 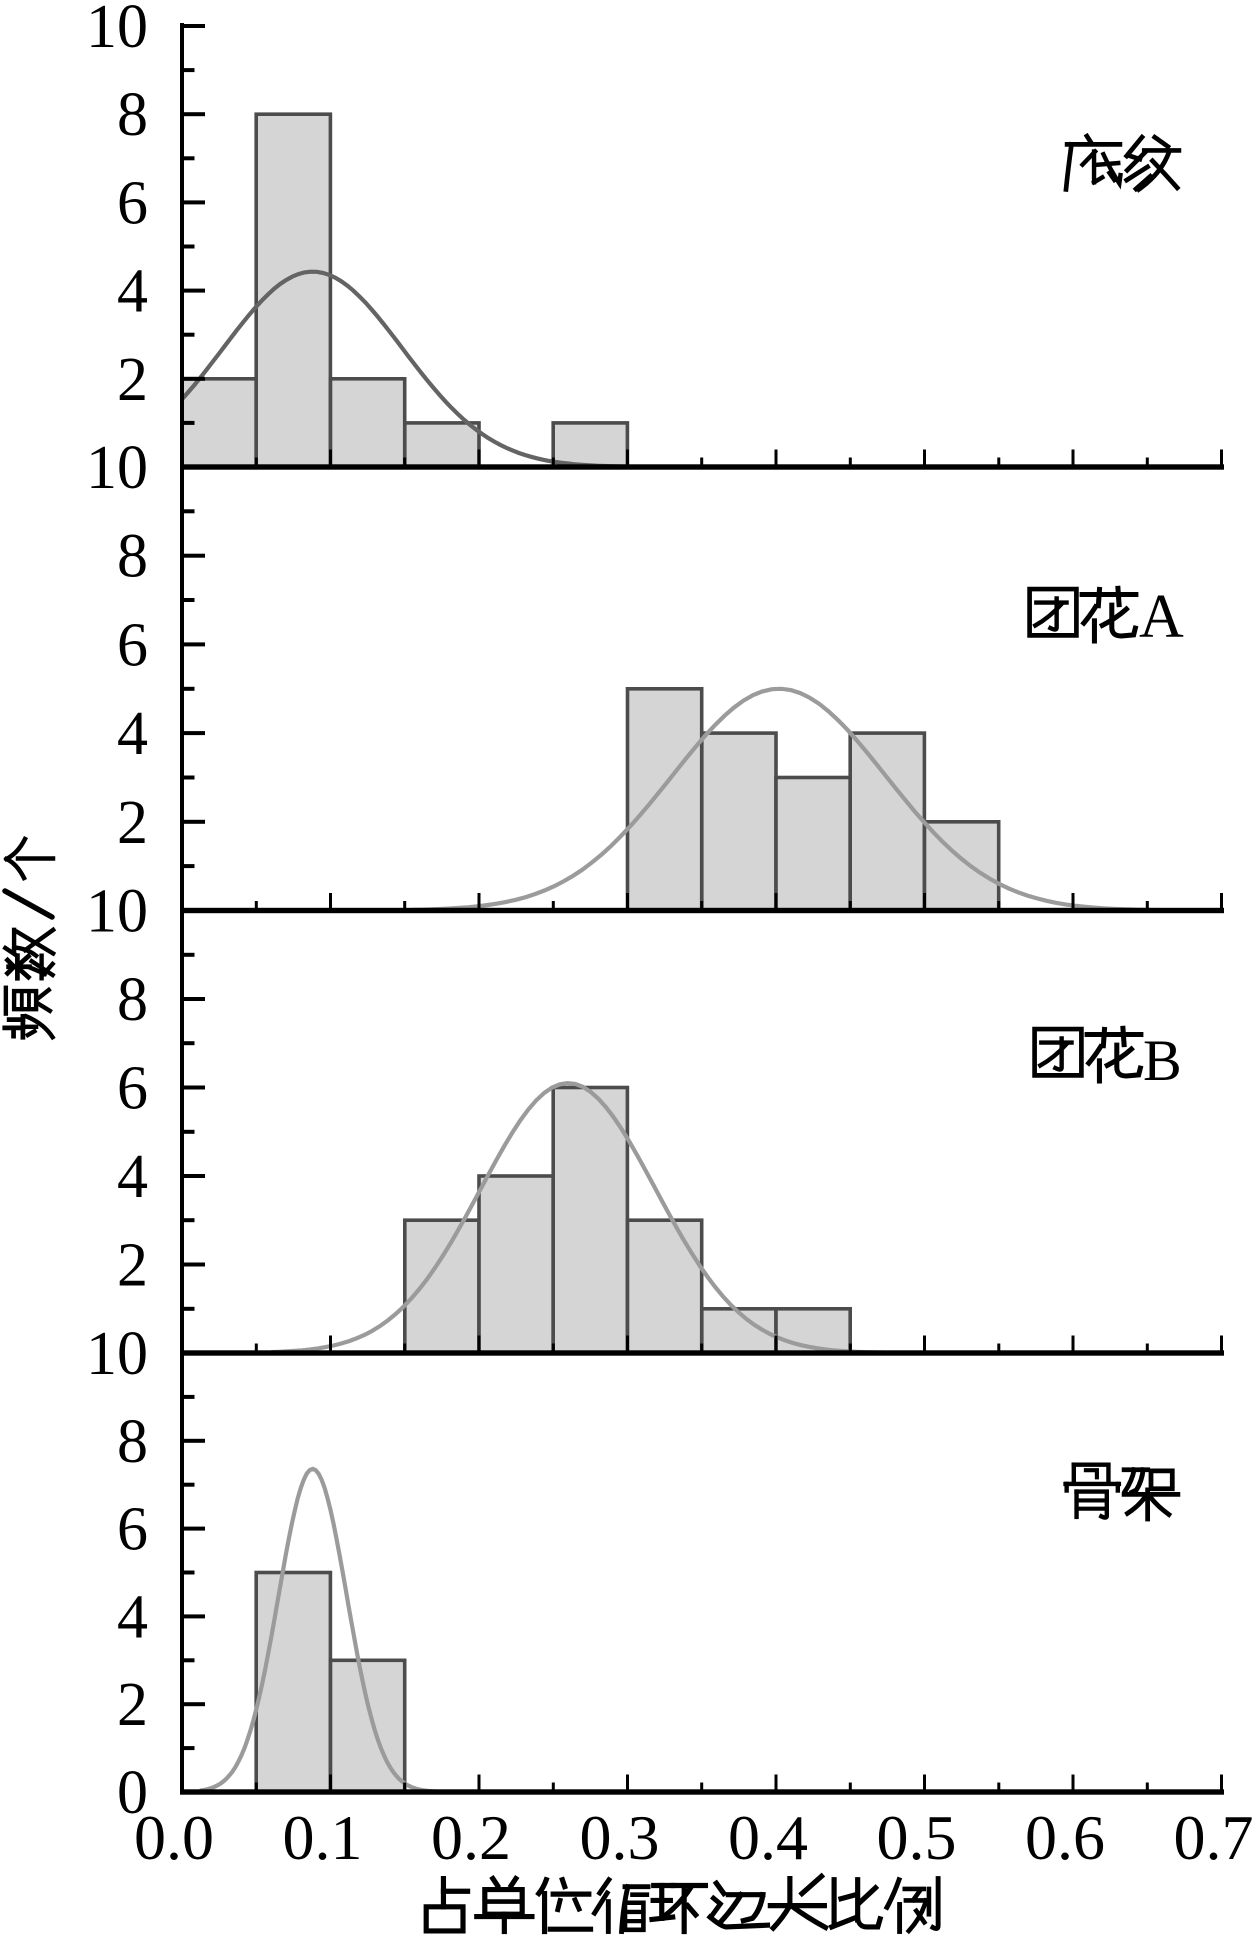 What do you see at coordinates (620, 1837) in the screenshot?
I see `svg-text: 0.3` at bounding box center [620, 1837].